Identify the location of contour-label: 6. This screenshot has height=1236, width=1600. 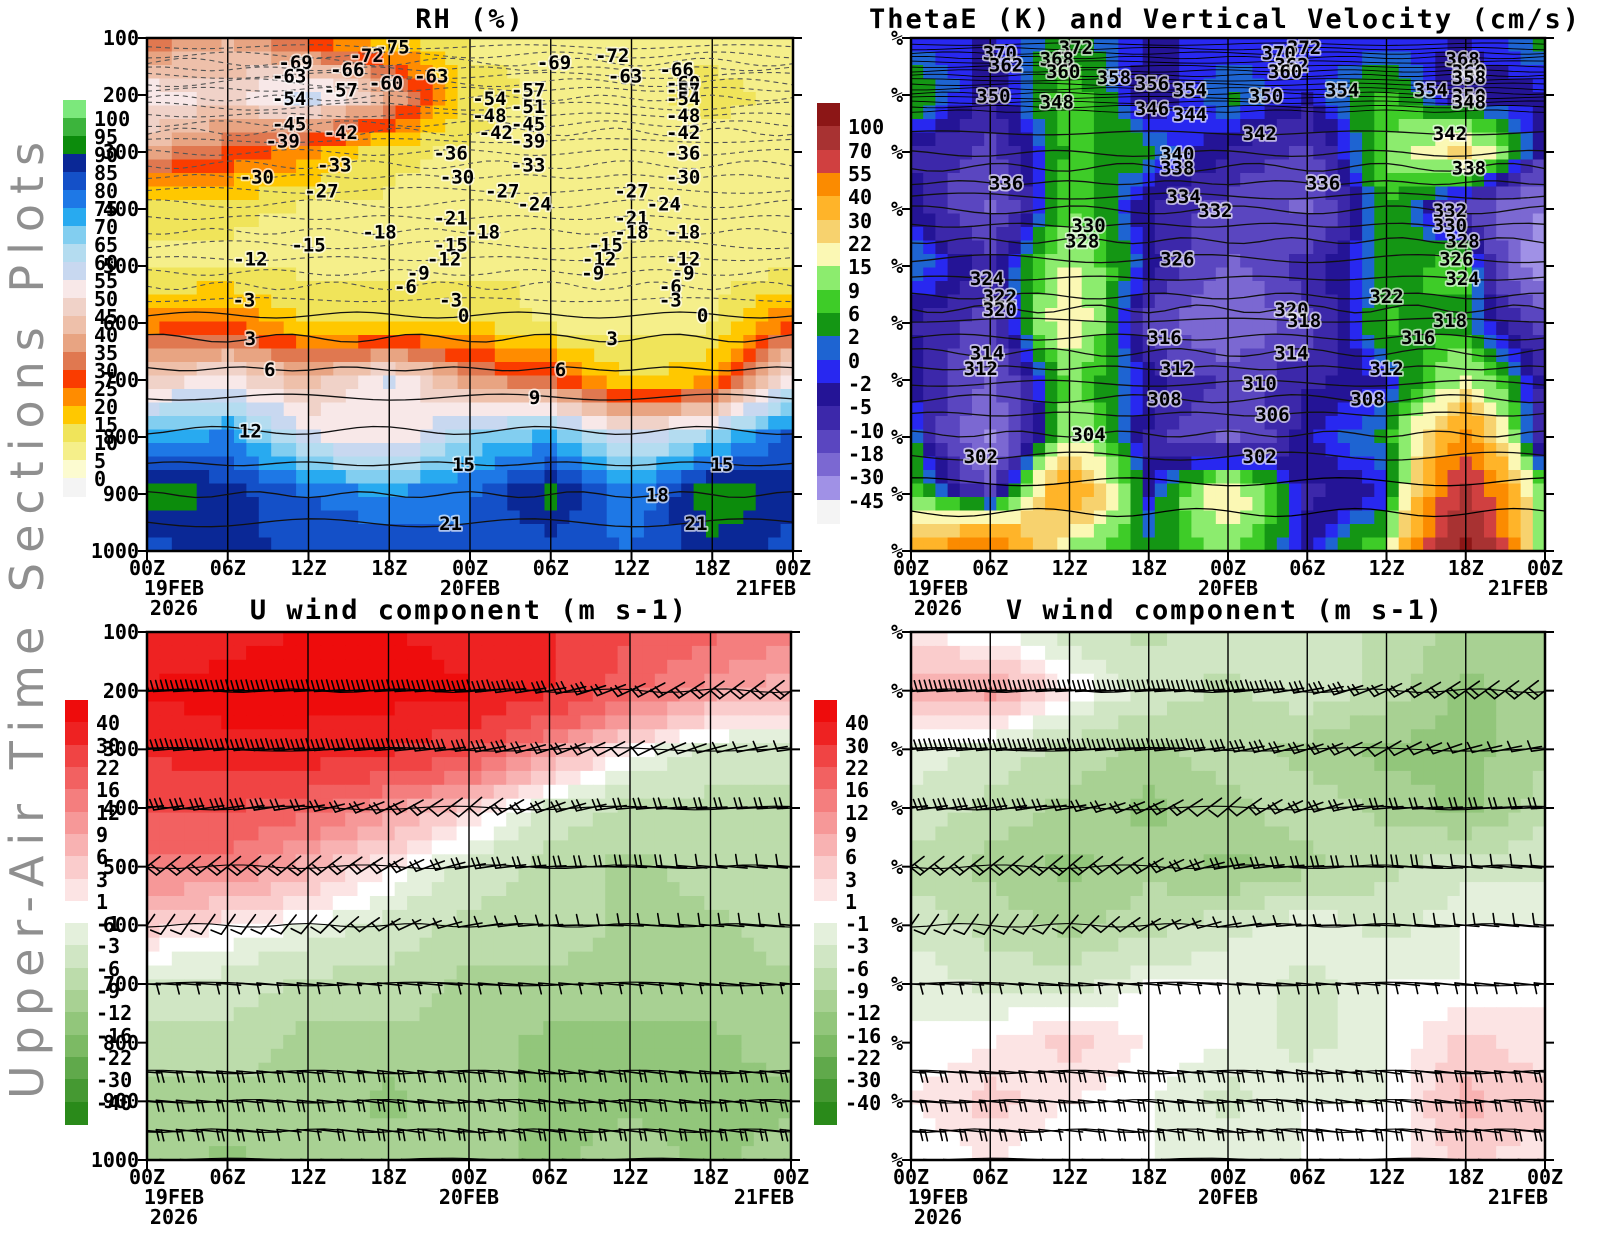
(560, 370).